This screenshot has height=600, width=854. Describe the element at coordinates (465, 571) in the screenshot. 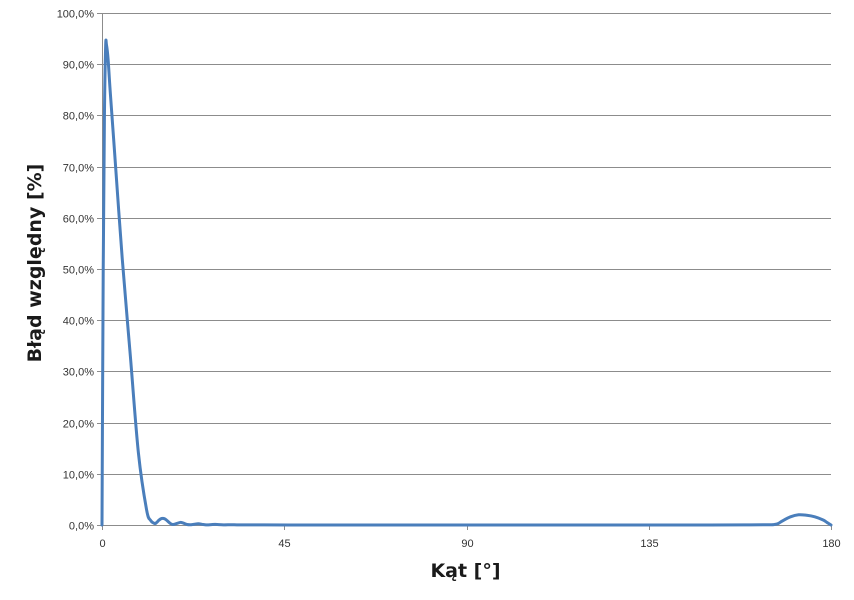

I see `x-axis-title: Kąt [°]` at that location.